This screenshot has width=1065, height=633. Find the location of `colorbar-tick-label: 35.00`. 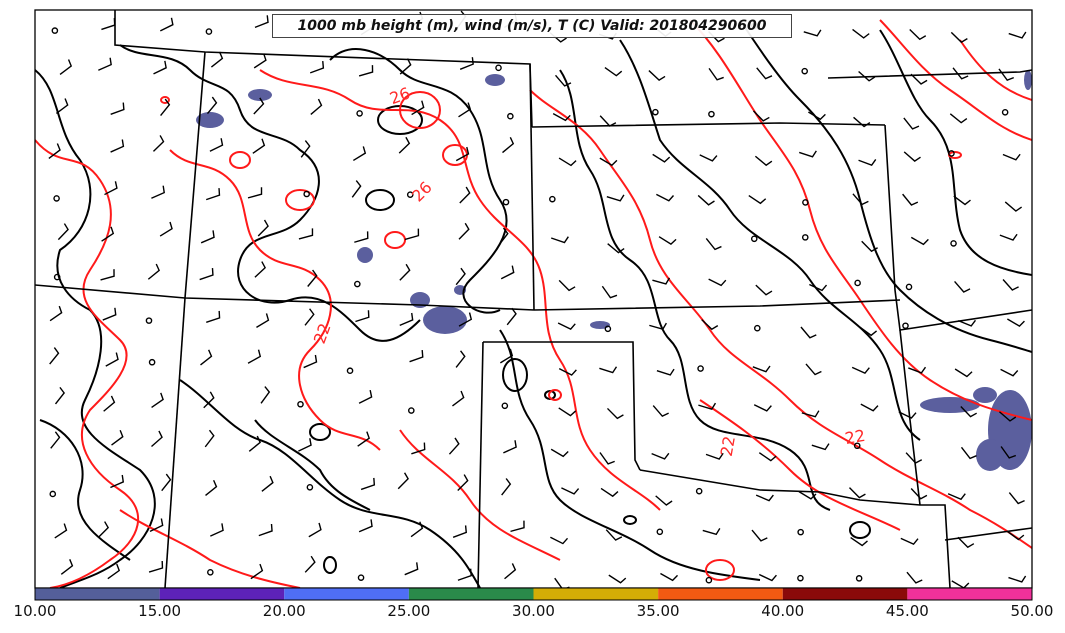

colorbar-tick-label: 35.00 is located at coordinates (658, 611).